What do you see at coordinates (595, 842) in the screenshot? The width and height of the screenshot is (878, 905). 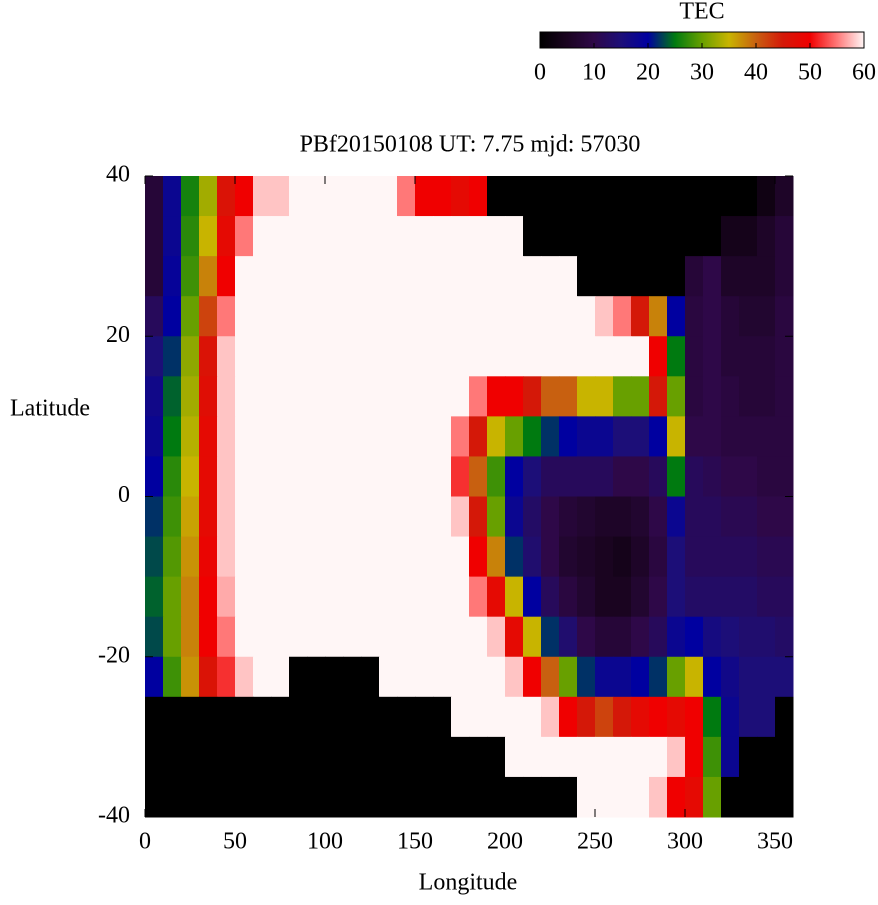 I see `x-tick-label: 250` at bounding box center [595, 842].